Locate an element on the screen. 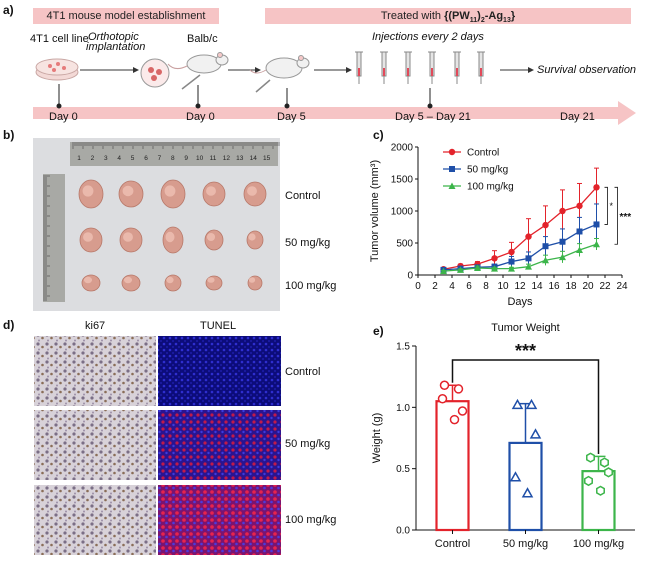 The height and width of the screenshot is (566, 649). x-tick-label: 20 is located at coordinates (588, 286).